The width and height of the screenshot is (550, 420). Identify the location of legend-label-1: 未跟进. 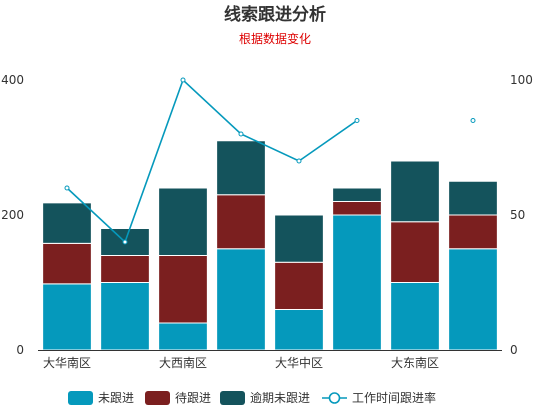
(116, 398).